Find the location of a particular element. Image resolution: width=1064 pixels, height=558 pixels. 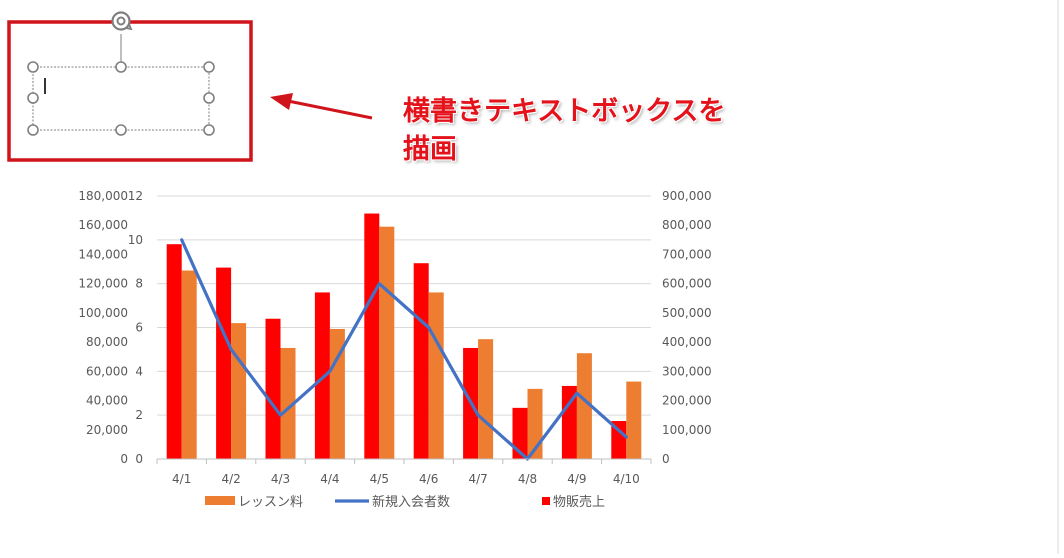

inner-axis-tick-label: 4 is located at coordinates (139, 371).